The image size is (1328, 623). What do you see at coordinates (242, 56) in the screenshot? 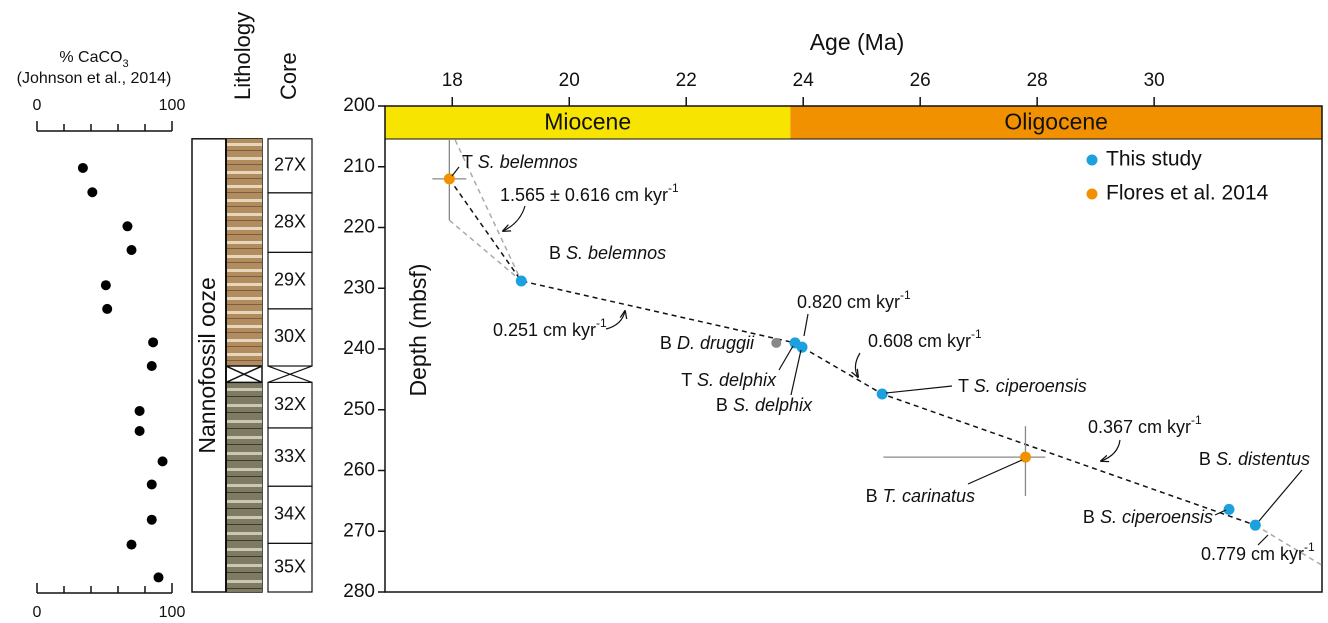
I see `lithology-title: Lithology` at bounding box center [242, 56].